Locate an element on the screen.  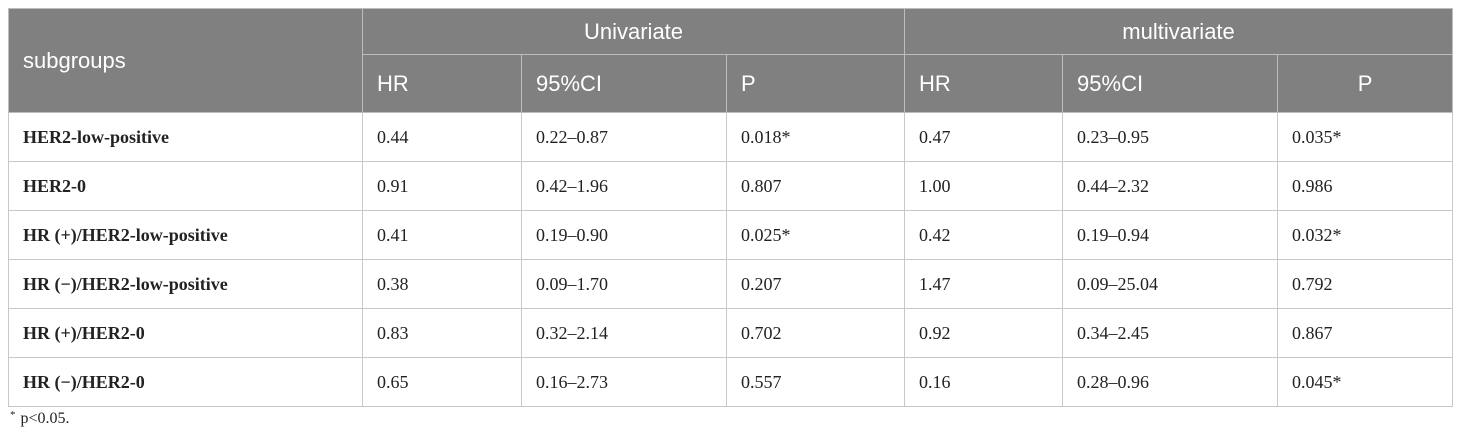
multivariate-p-cell: 0.986 is located at coordinates (1365, 186).